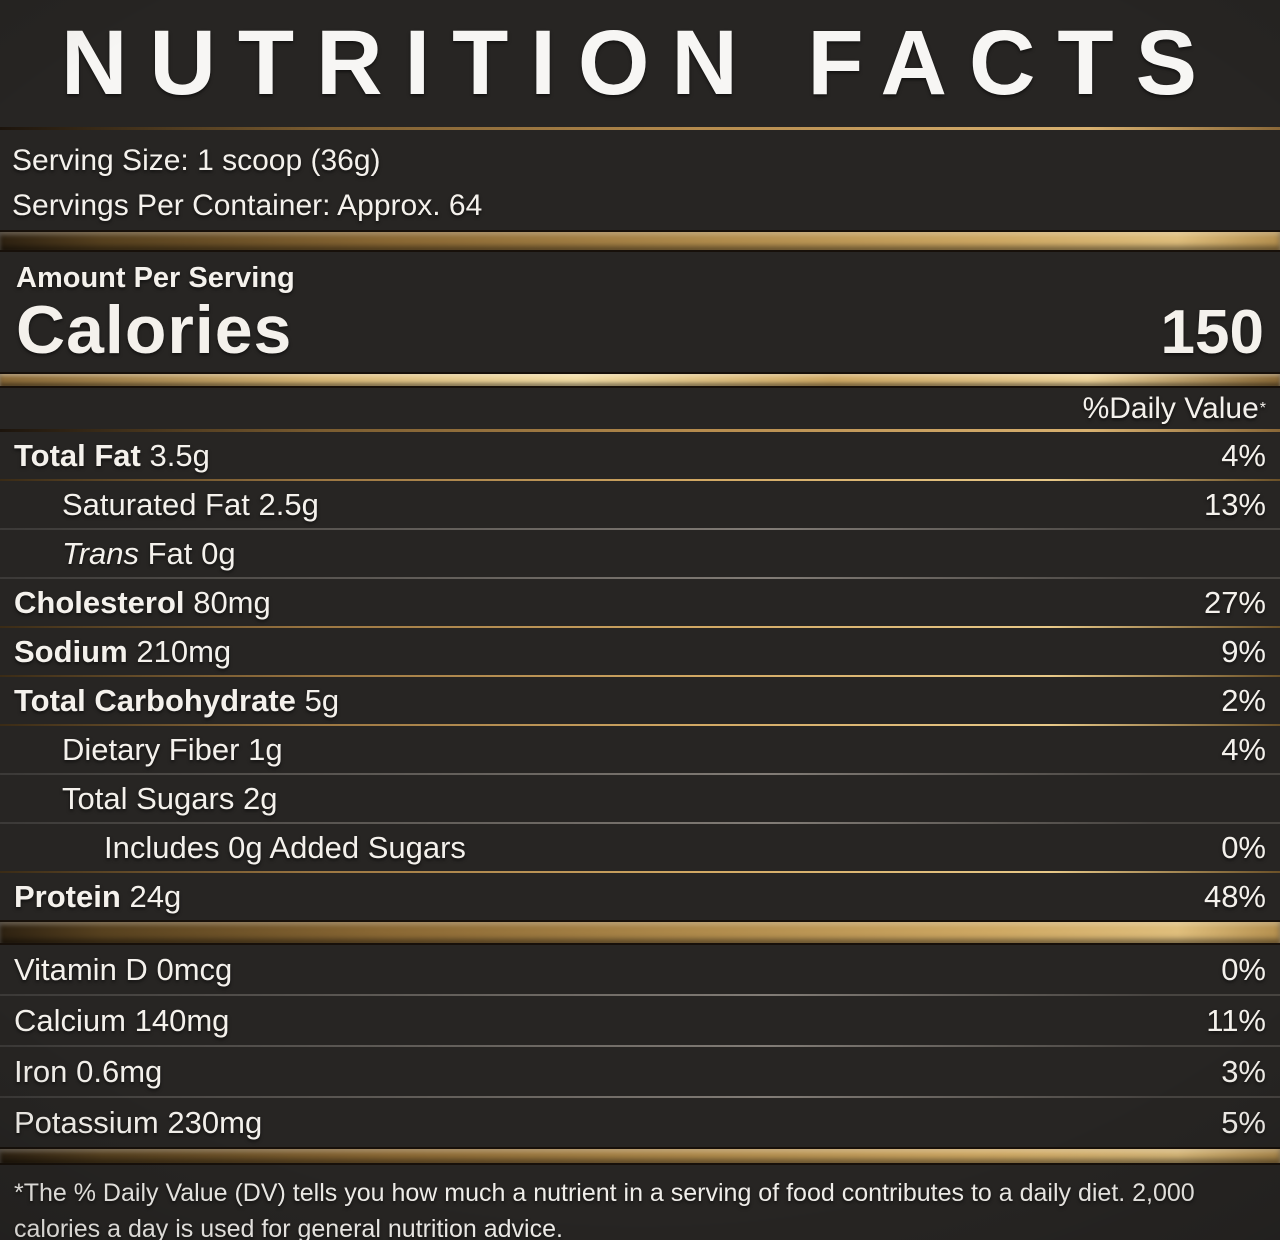 The width and height of the screenshot is (1280, 1240). What do you see at coordinates (151, 749) in the screenshot?
I see `nutrient-name: Dietary Fiber` at bounding box center [151, 749].